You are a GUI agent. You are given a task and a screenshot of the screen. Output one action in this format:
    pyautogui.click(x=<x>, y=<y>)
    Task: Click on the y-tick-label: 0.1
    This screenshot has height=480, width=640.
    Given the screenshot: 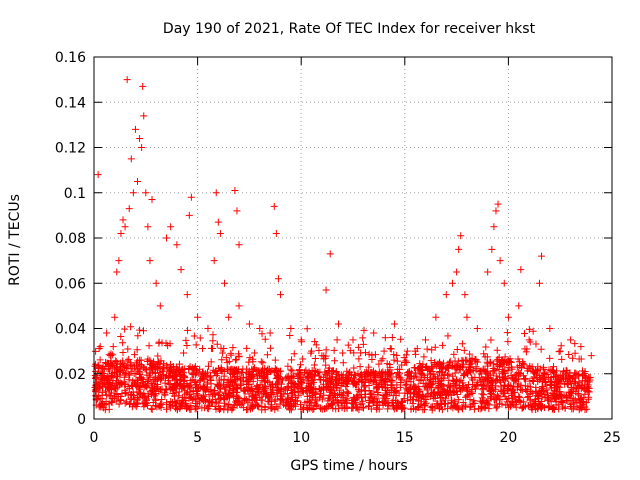 What is the action you would take?
    pyautogui.click(x=75, y=194)
    